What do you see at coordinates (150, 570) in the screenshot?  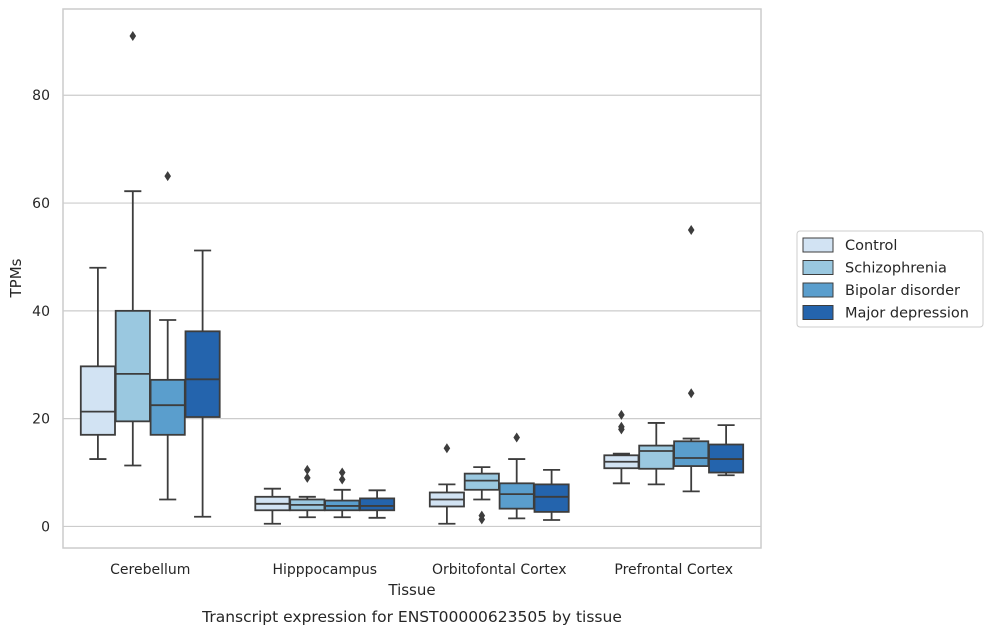 I see `x-tick-label-1: Cerebellum` at bounding box center [150, 570].